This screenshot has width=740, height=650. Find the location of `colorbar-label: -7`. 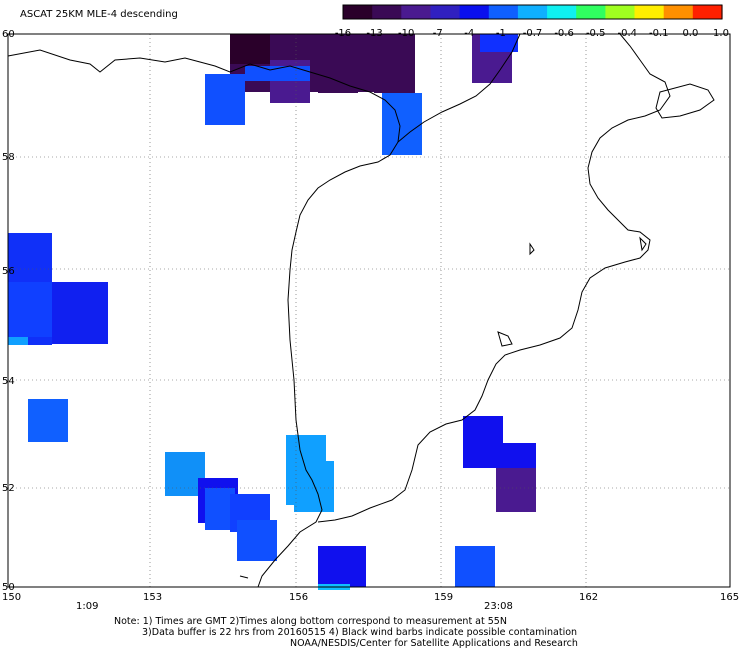

colorbar-label: -7 is located at coordinates (438, 33).